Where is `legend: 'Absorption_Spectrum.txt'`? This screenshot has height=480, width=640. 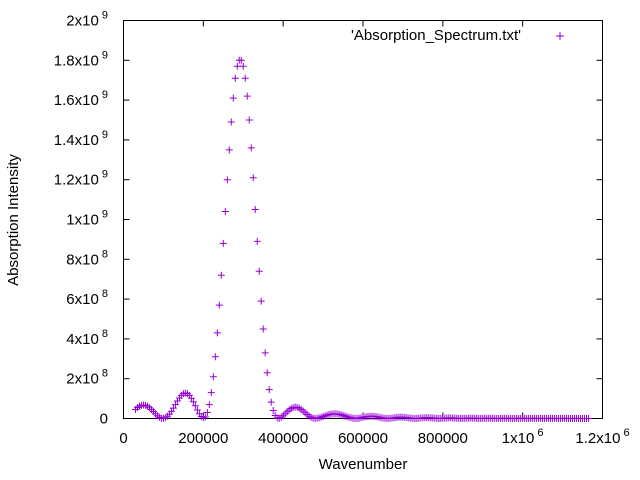
legend: 'Absorption_Spectrum.txt' is located at coordinates (457, 35).